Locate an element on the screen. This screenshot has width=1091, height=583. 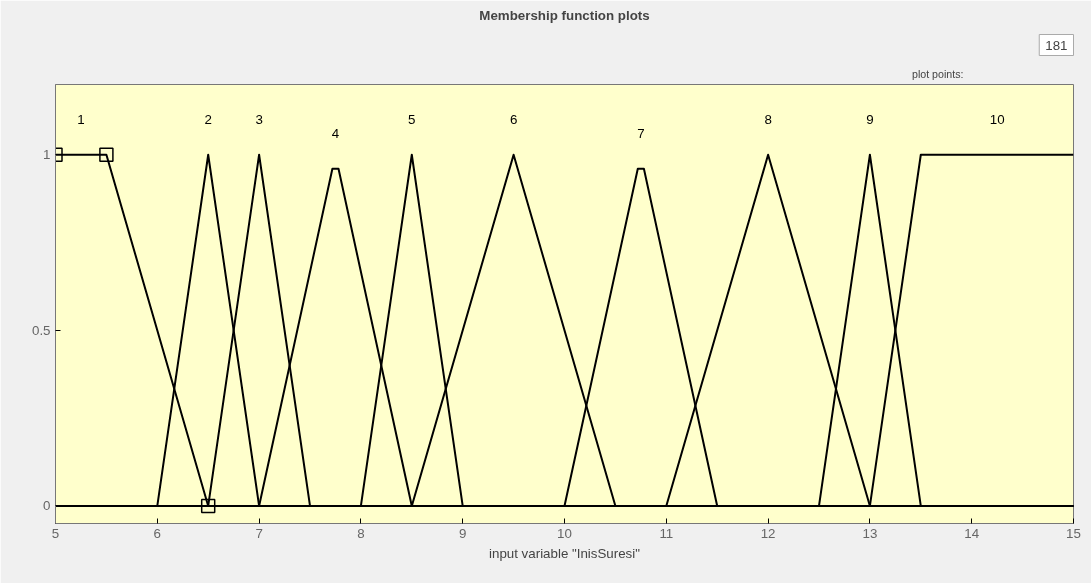
x-tick-label: 8 is located at coordinates (361, 533).